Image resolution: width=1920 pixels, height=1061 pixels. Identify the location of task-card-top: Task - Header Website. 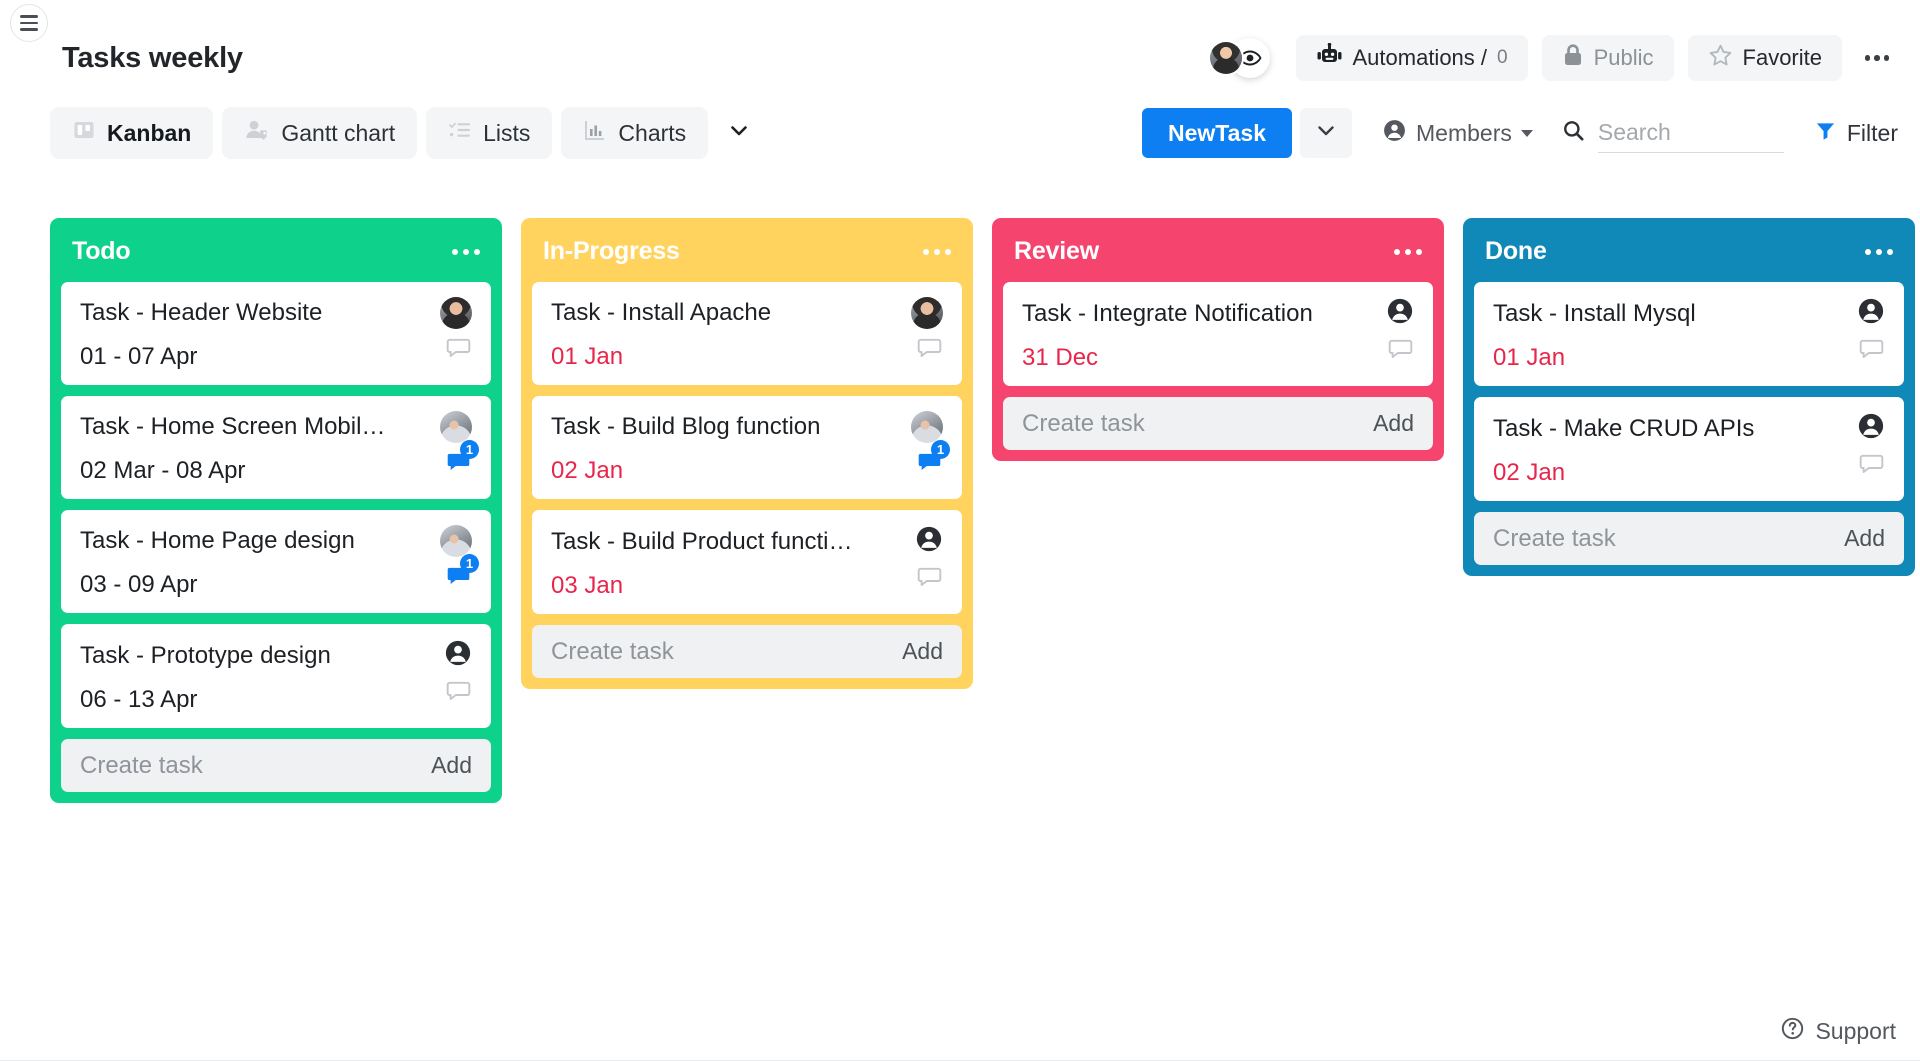
(276, 313).